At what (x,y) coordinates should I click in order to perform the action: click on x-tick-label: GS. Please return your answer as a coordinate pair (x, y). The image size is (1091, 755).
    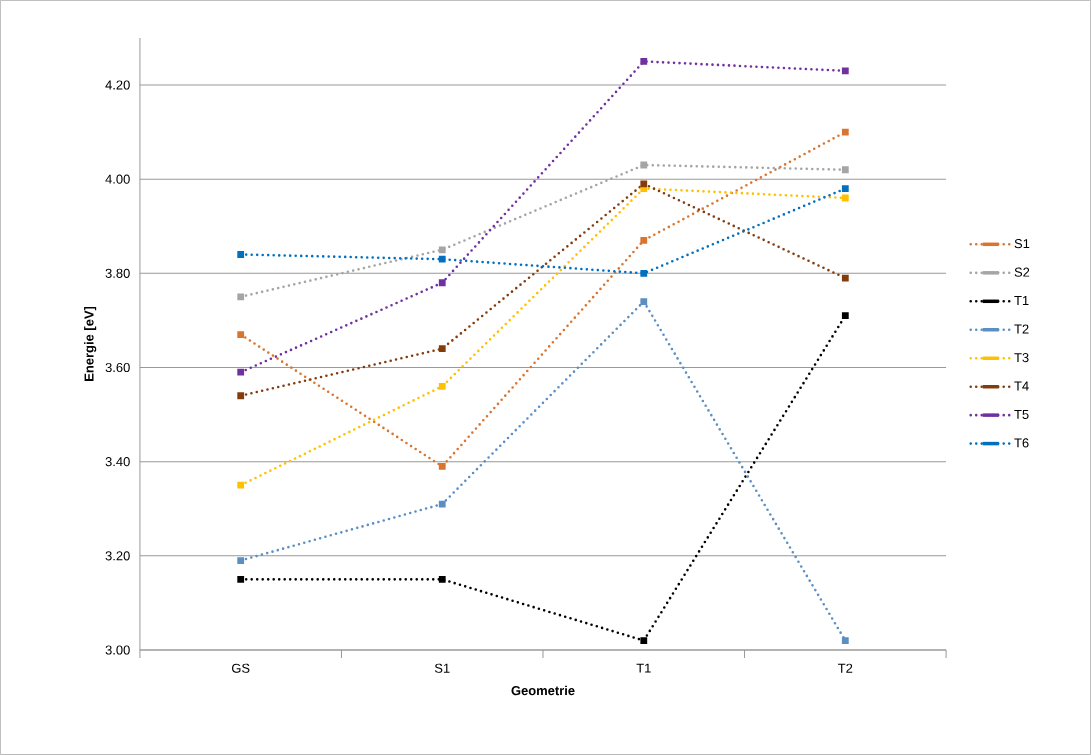
    Looking at the image, I should click on (241, 668).